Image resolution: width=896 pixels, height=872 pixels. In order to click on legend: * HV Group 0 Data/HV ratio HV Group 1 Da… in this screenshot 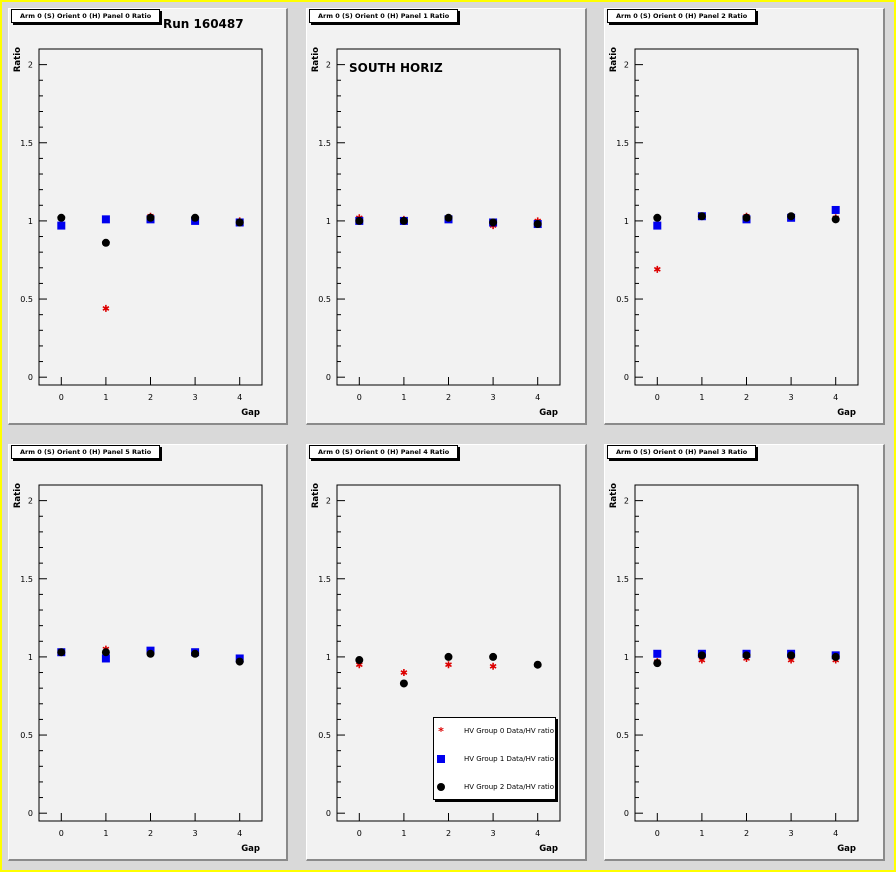, I will do `click(494, 758)`.